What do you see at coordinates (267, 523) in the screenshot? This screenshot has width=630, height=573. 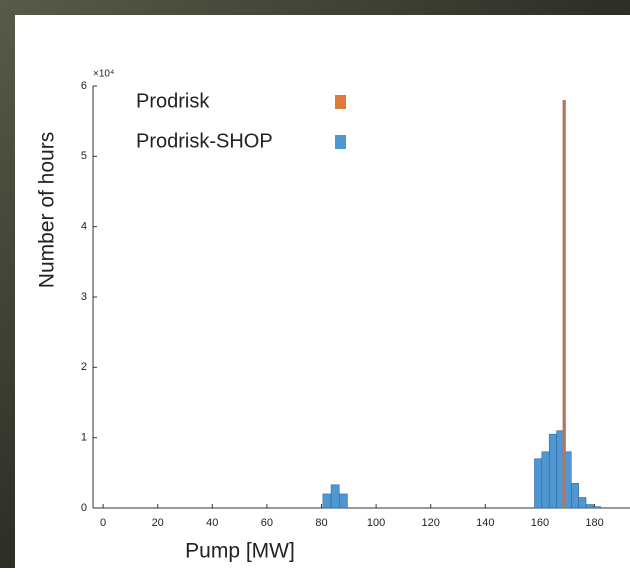 I see `x-tick-label: 60` at bounding box center [267, 523].